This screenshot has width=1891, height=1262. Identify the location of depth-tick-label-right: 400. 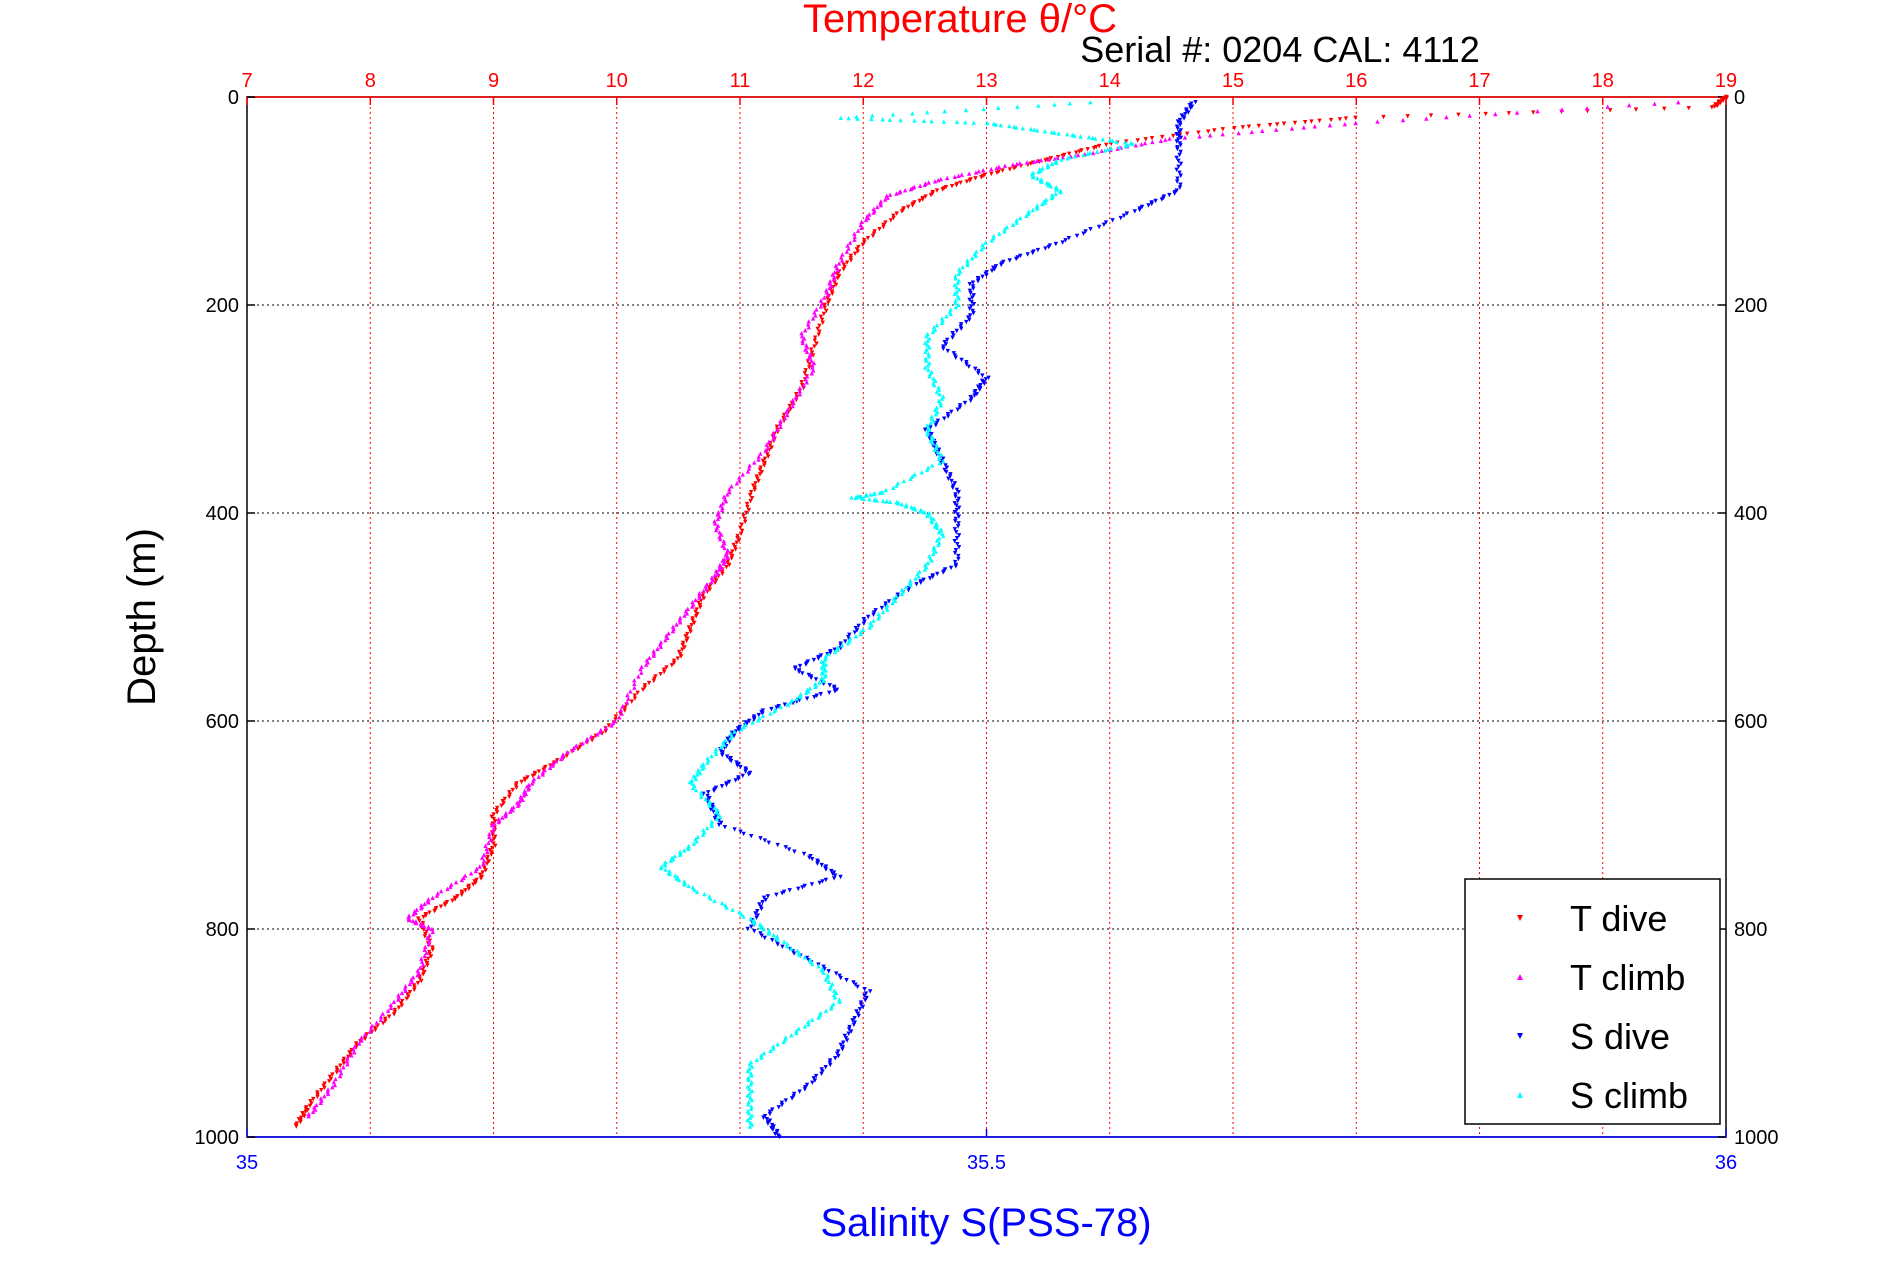
(1750, 514).